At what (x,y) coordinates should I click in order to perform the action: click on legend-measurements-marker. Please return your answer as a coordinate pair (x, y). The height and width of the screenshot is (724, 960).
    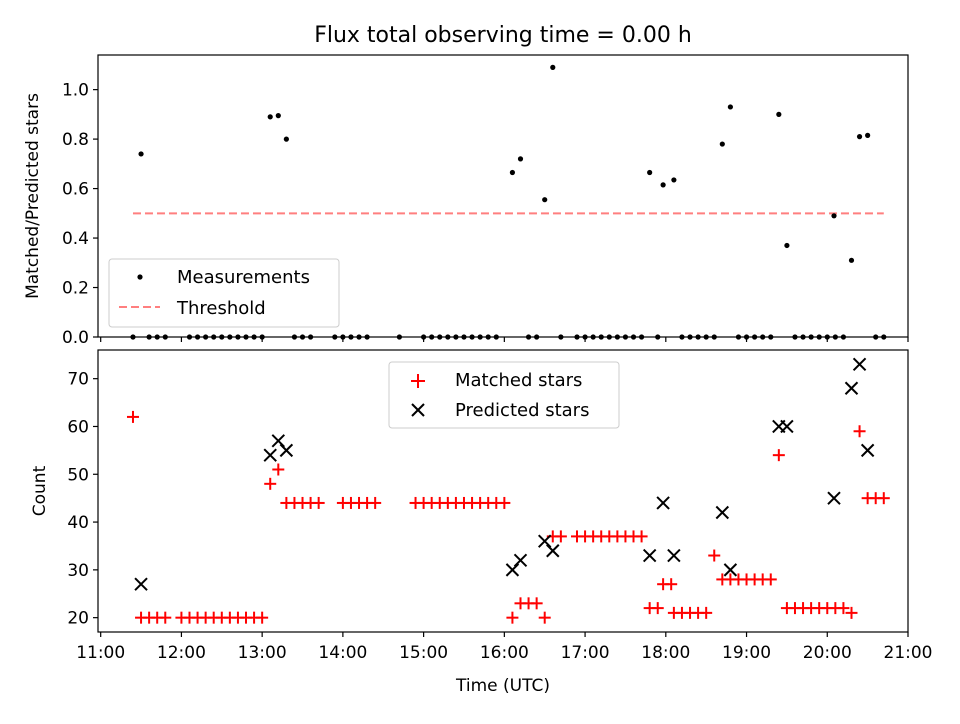
    Looking at the image, I should click on (140, 277).